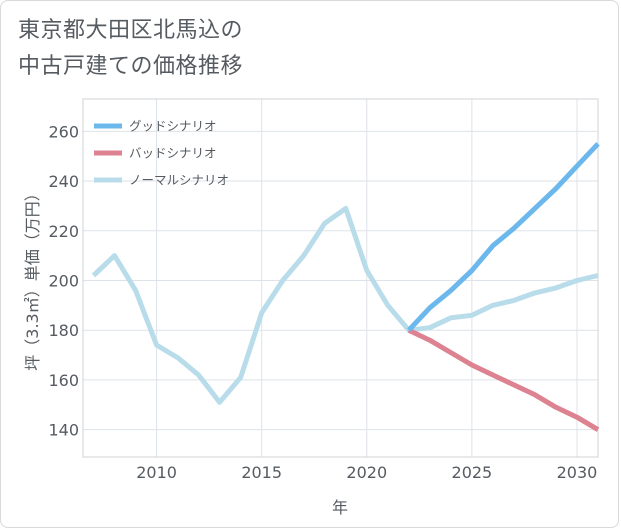 The height and width of the screenshot is (530, 621). What do you see at coordinates (131, 66) in the screenshot?
I see `chart-title-line-2: 中古戸建ての価格推移` at bounding box center [131, 66].